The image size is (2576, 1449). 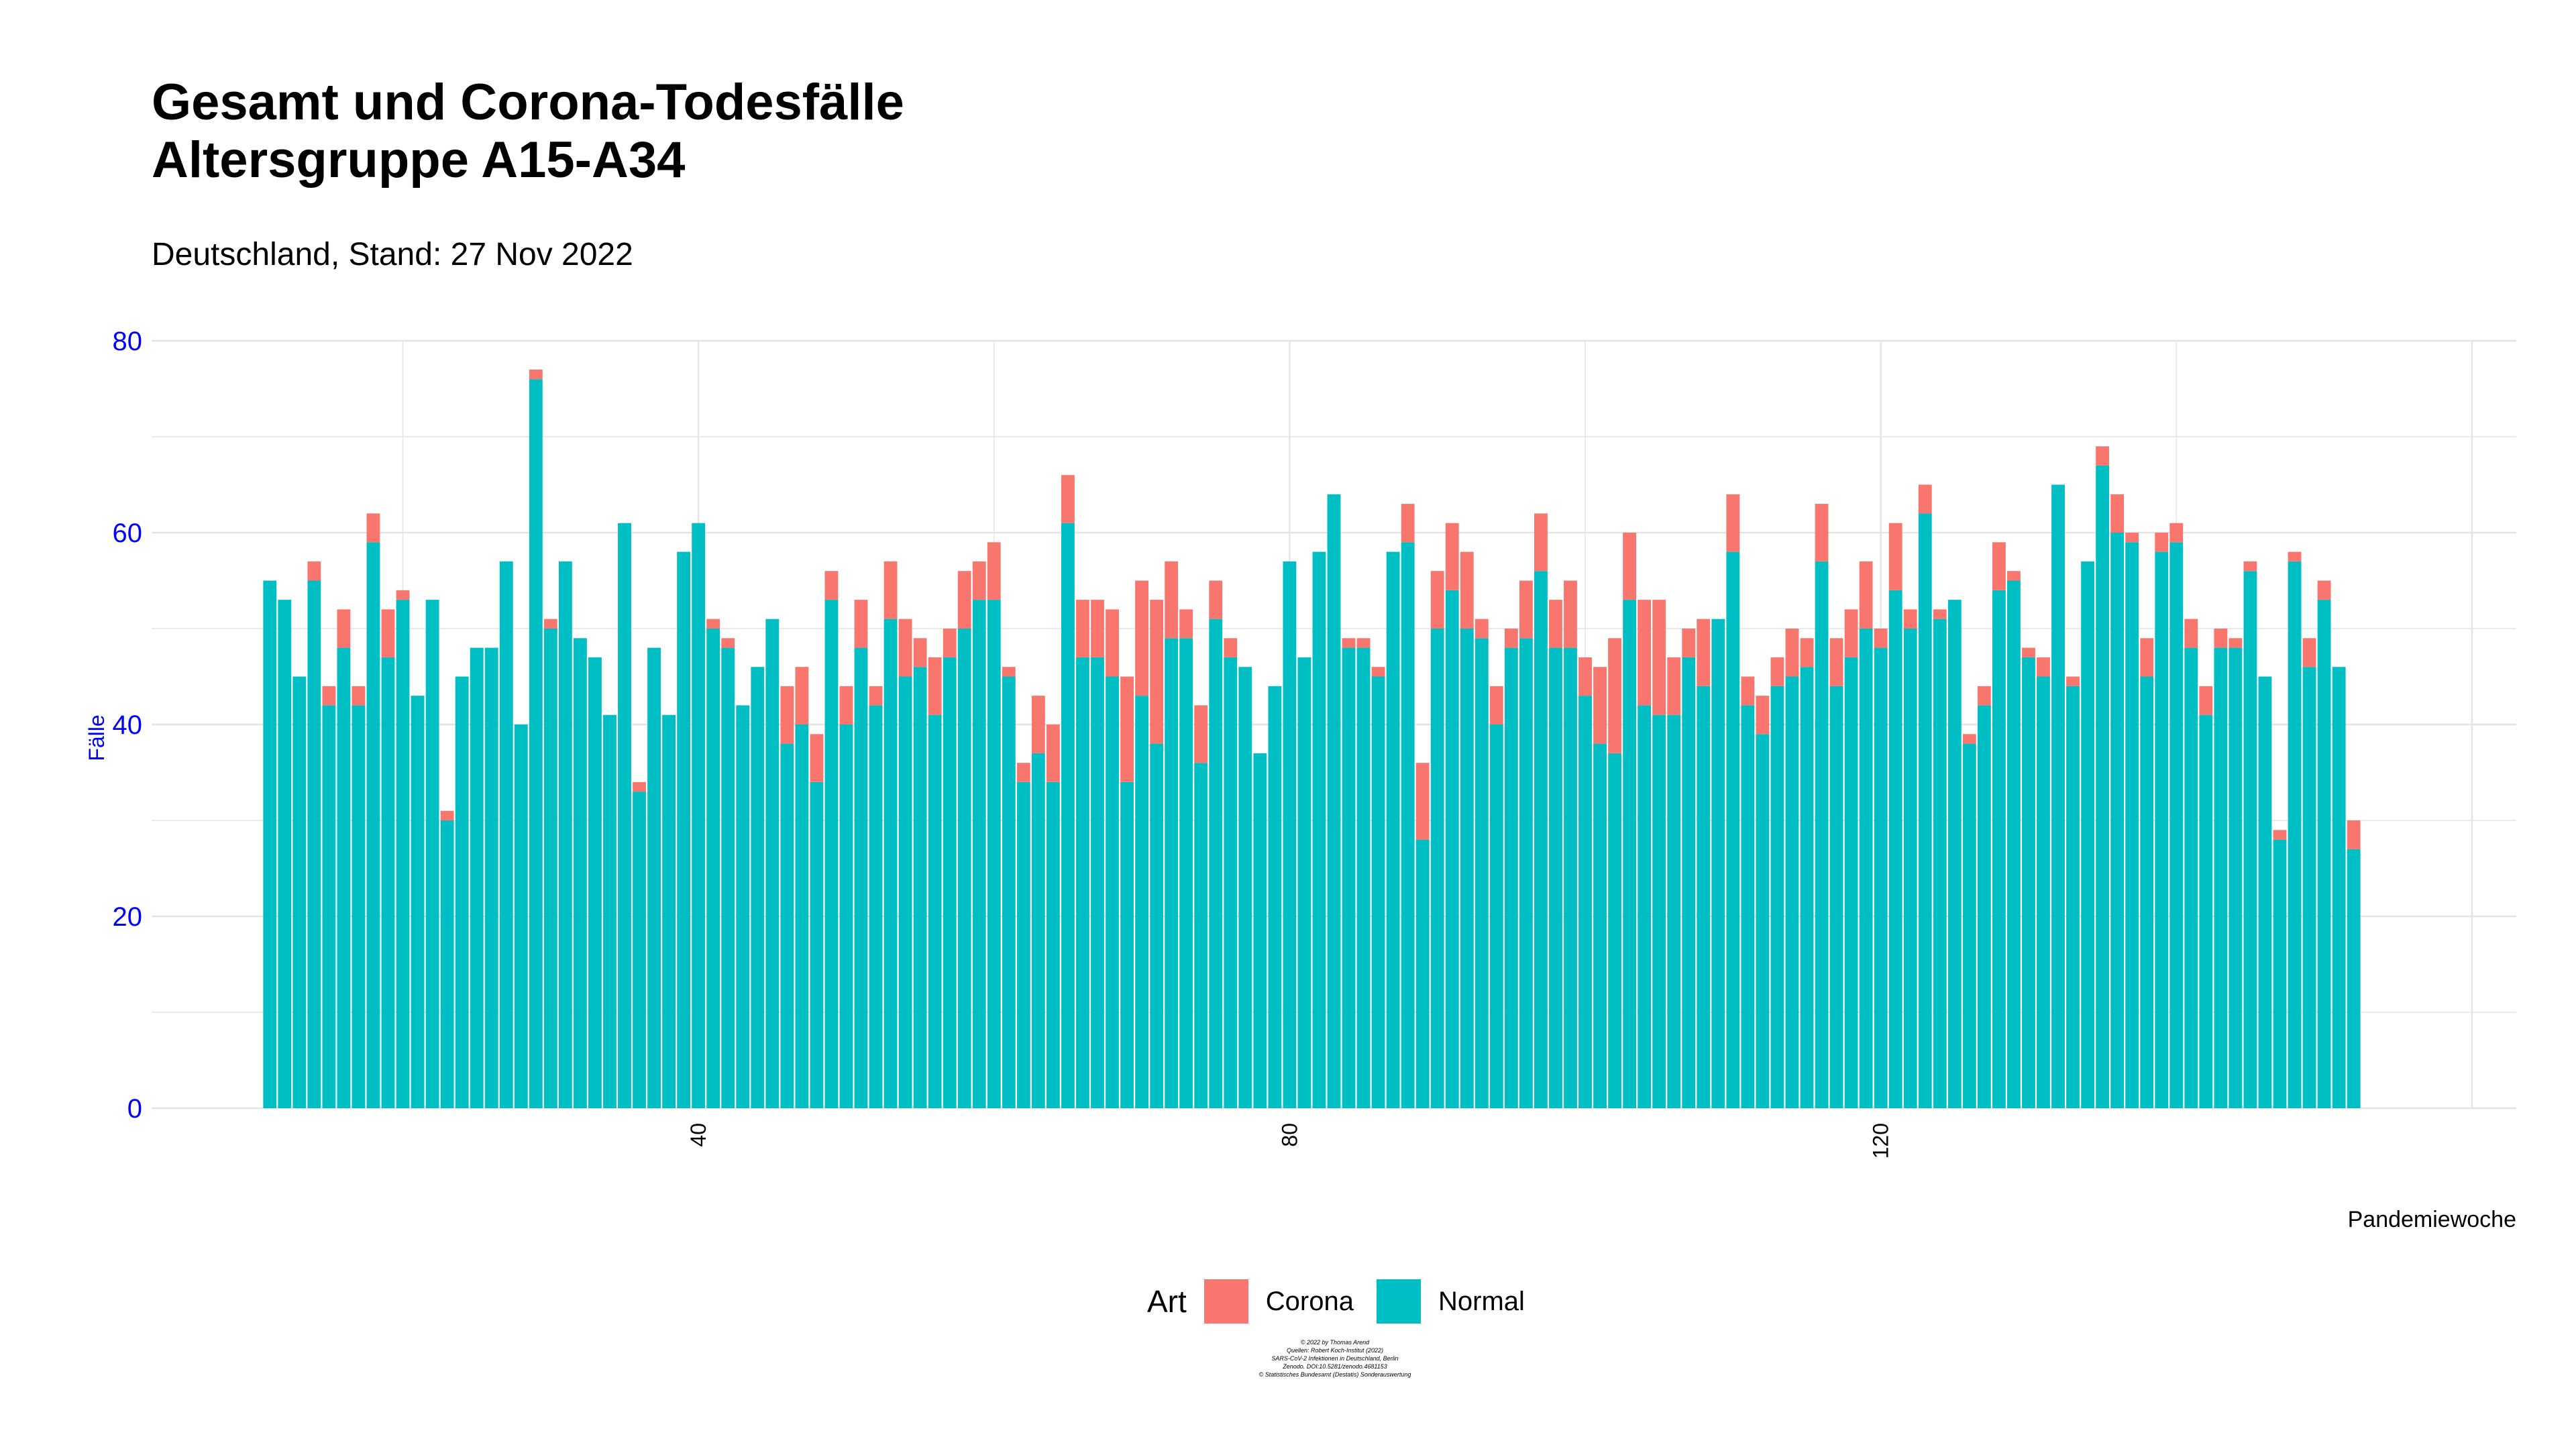 What do you see at coordinates (1481, 1301) in the screenshot?
I see `legend-label-normal: Normal` at bounding box center [1481, 1301].